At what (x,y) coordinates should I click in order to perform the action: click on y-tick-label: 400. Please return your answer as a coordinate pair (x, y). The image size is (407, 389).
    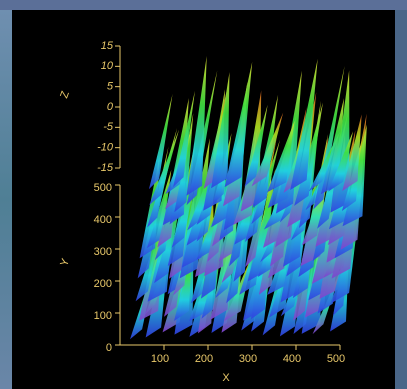
    Looking at the image, I should click on (103, 220).